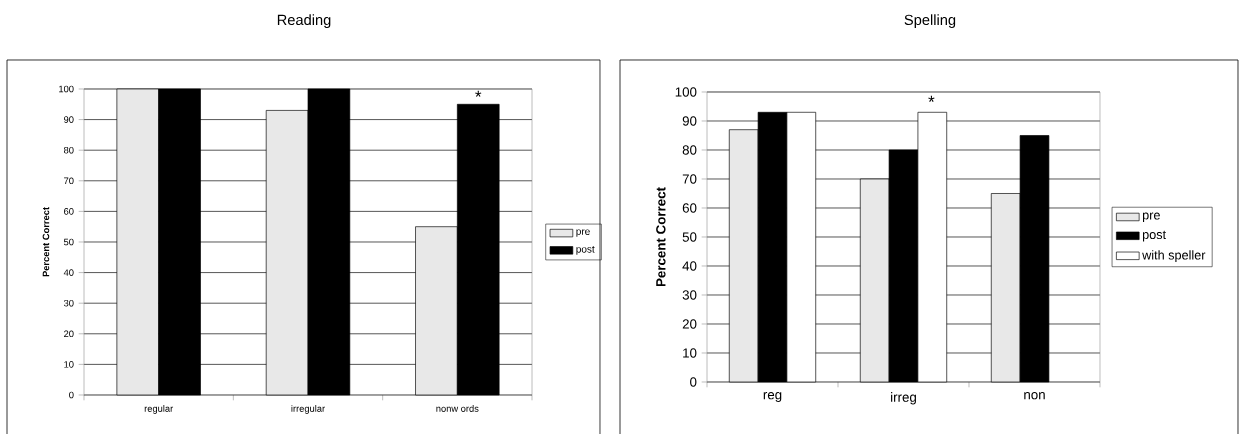 The width and height of the screenshot is (1240, 434). I want to click on x-tick-label: irregular, so click(308, 409).